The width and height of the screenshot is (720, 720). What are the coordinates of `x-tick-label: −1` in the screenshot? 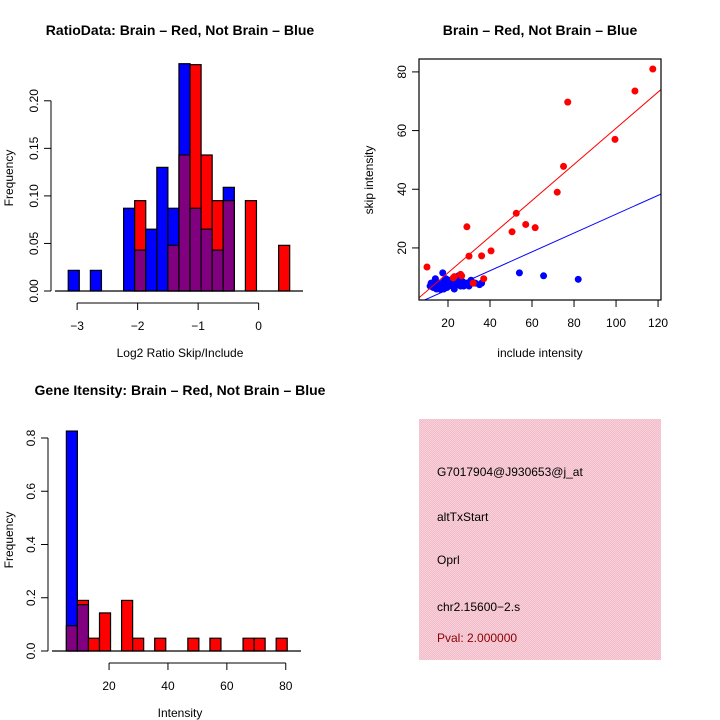 It's located at (198, 326).